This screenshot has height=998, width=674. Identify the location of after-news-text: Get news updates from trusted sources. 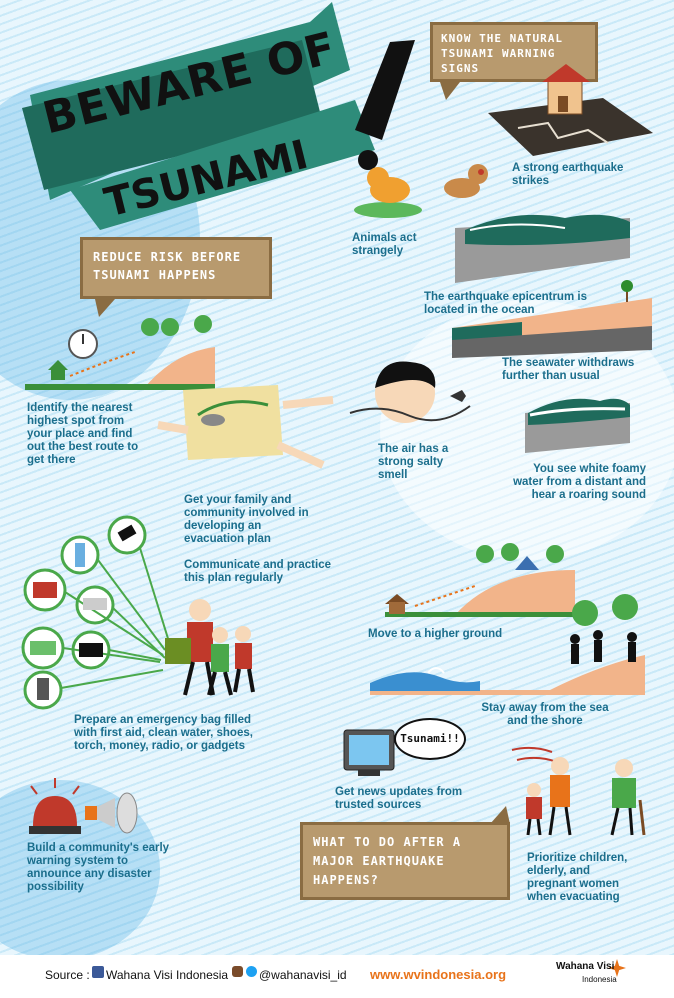
(399, 798).